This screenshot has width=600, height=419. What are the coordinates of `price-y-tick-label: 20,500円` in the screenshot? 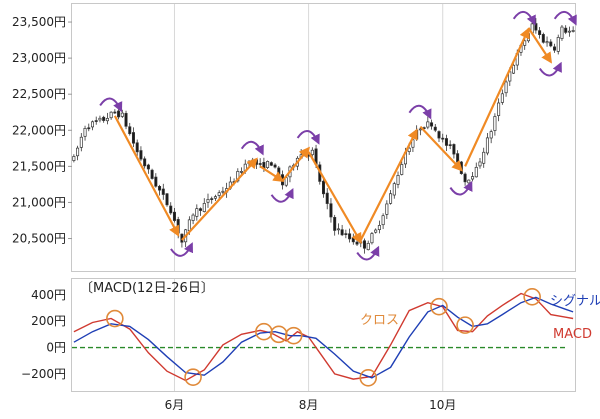 It's located at (39, 239).